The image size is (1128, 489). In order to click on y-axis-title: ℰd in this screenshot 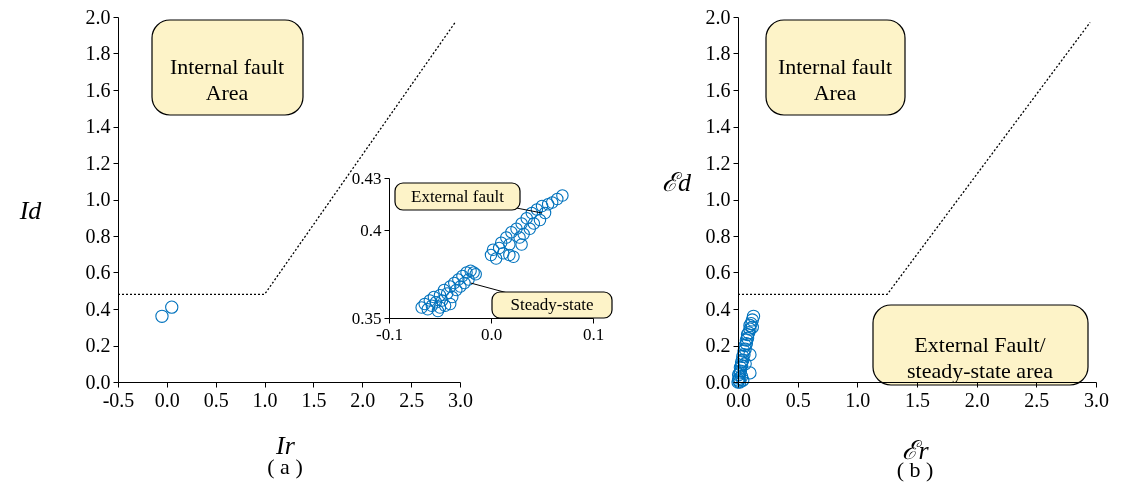, I will do `click(677, 182)`.